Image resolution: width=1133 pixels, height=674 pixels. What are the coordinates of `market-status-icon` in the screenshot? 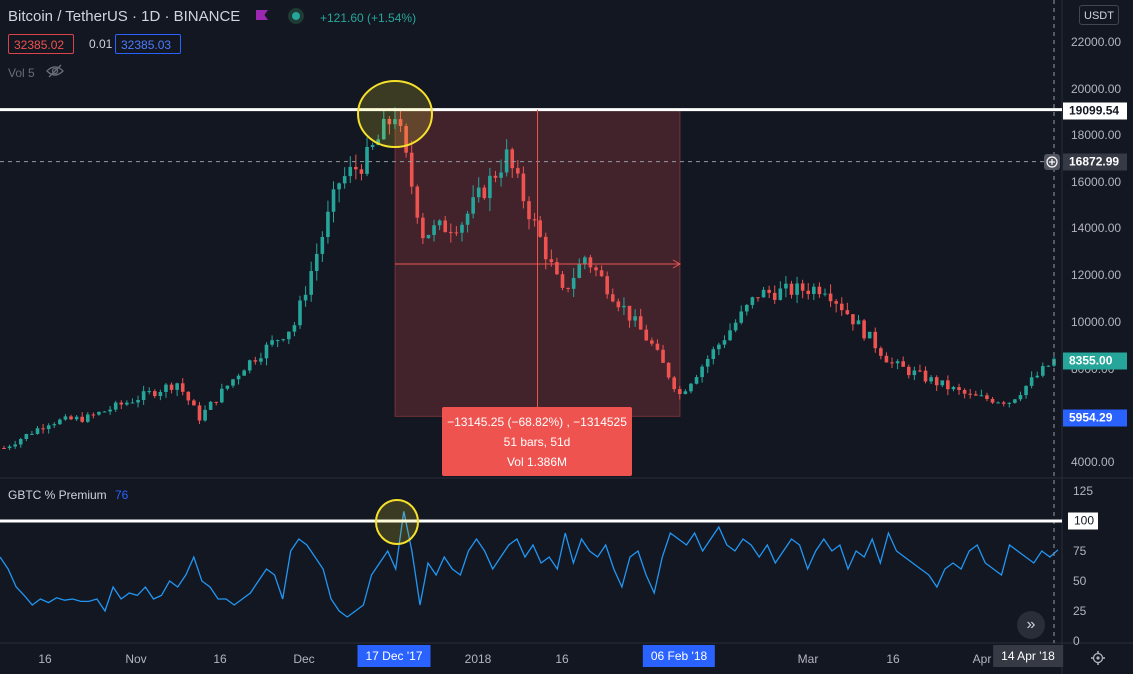 It's located at (296, 16).